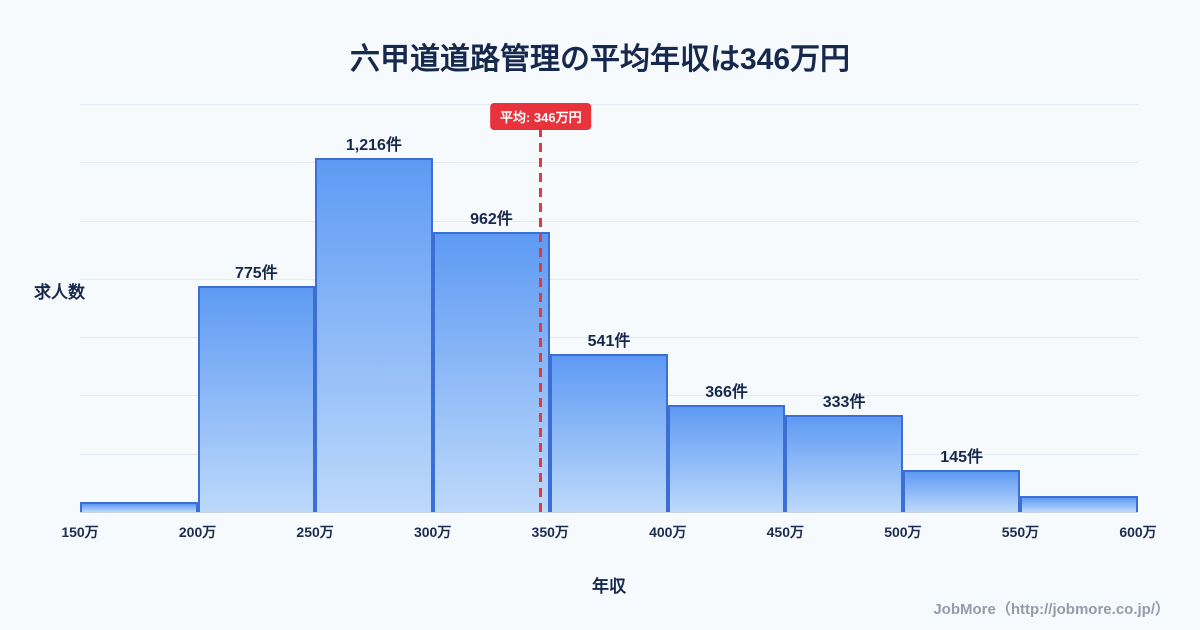 This screenshot has width=1200, height=630. I want to click on bar-value-label: 145件, so click(961, 457).